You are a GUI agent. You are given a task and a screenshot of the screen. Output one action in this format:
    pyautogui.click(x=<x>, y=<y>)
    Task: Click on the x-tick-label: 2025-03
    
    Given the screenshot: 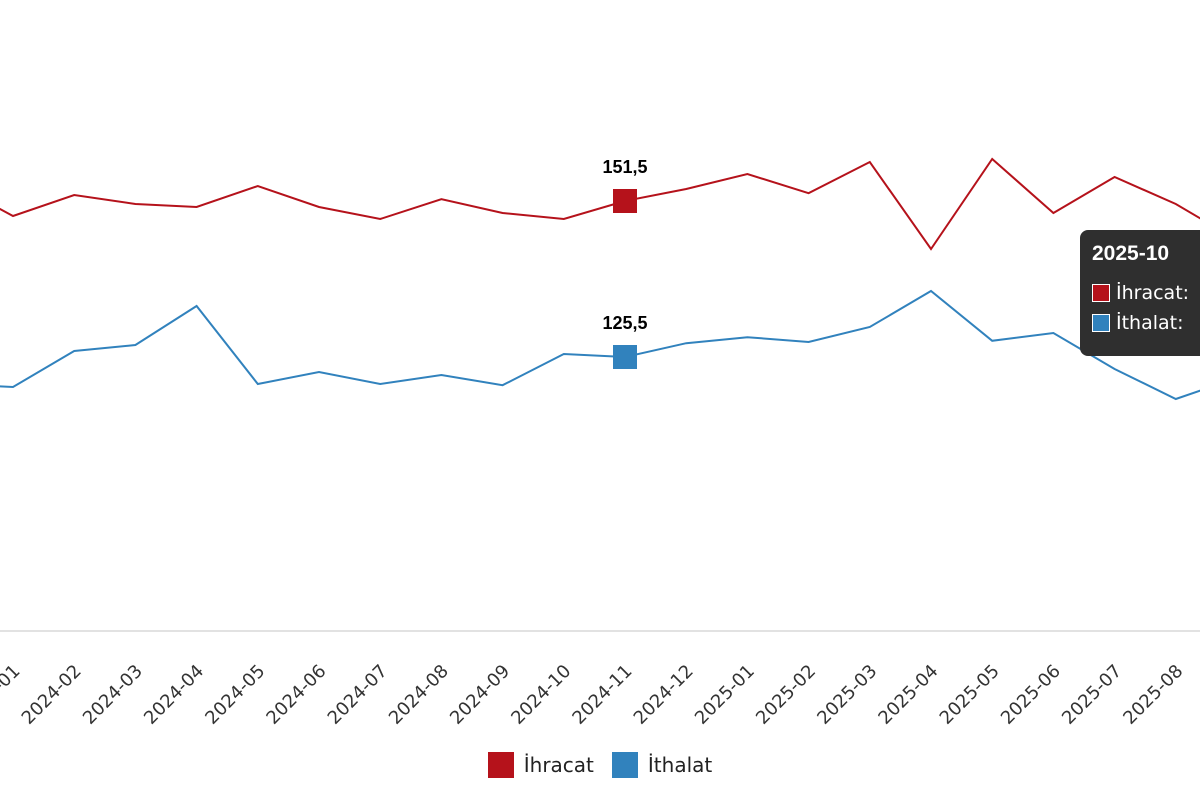 What is the action you would take?
    pyautogui.click(x=847, y=695)
    